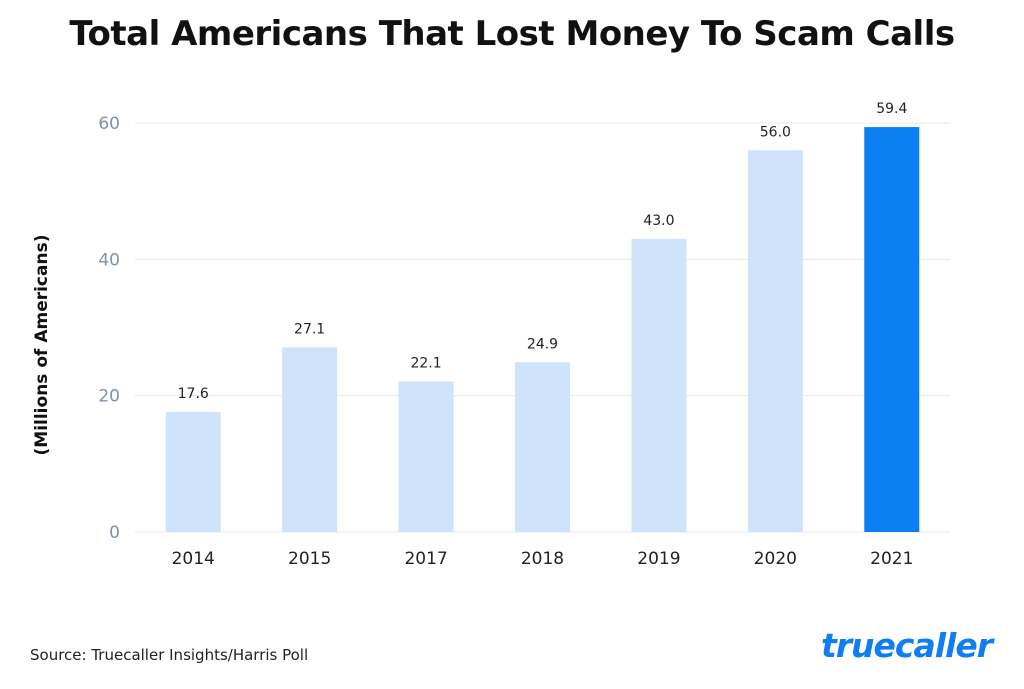 This screenshot has width=1024, height=689. Describe the element at coordinates (309, 559) in the screenshot. I see `x-tick-label-2015: 2015` at that location.